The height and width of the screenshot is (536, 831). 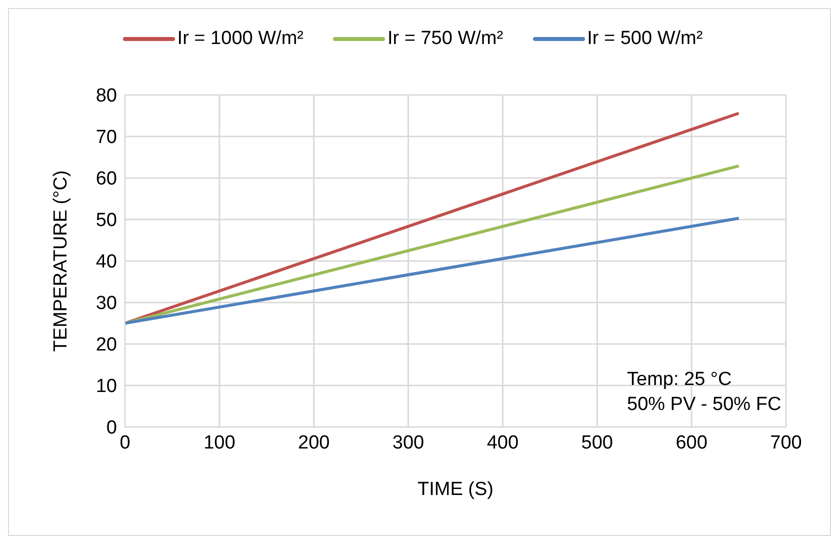 What do you see at coordinates (597, 443) in the screenshot?
I see `x-tick-label: 500` at bounding box center [597, 443].